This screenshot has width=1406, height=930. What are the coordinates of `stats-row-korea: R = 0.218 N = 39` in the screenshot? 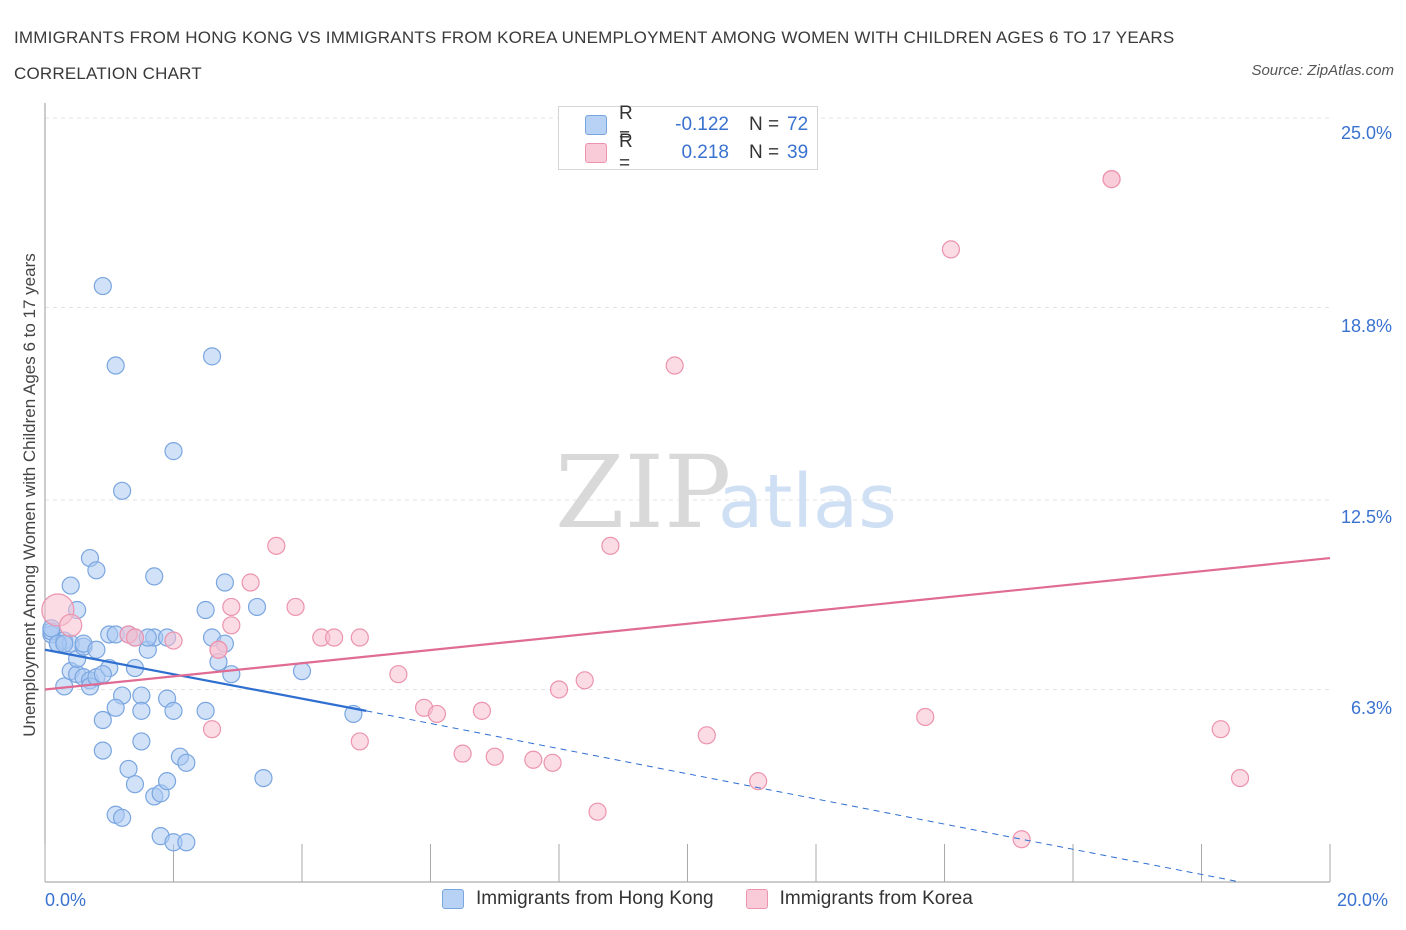 It's located at (697, 152).